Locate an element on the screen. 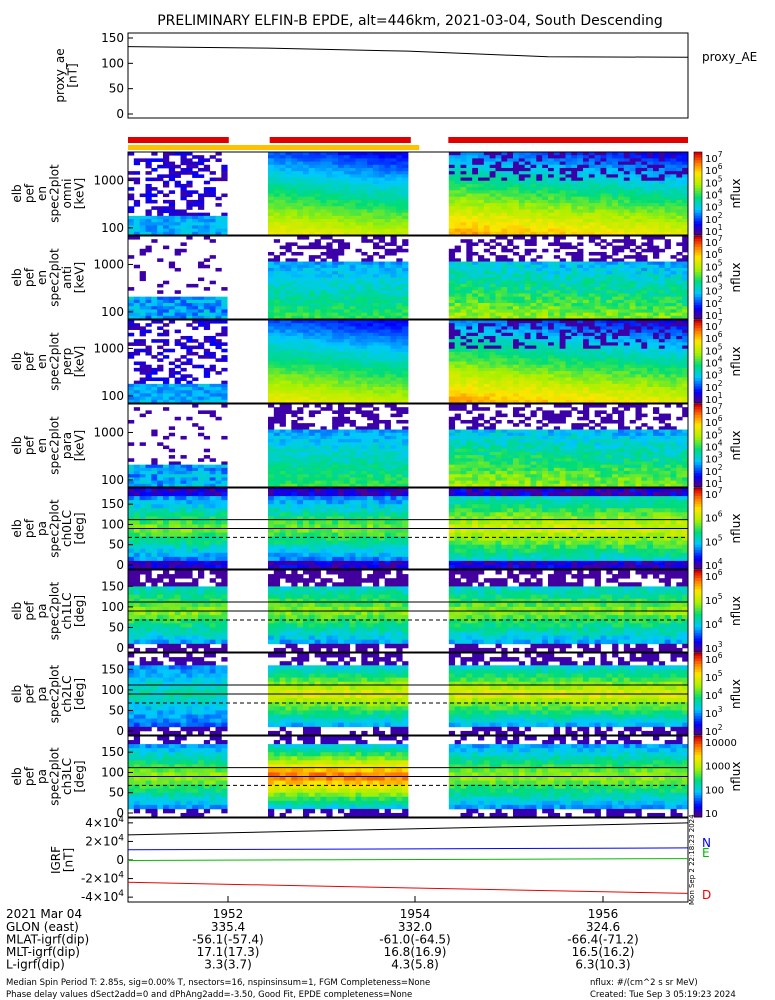  colorbar-segment-omni is located at coordinates (698, 154).